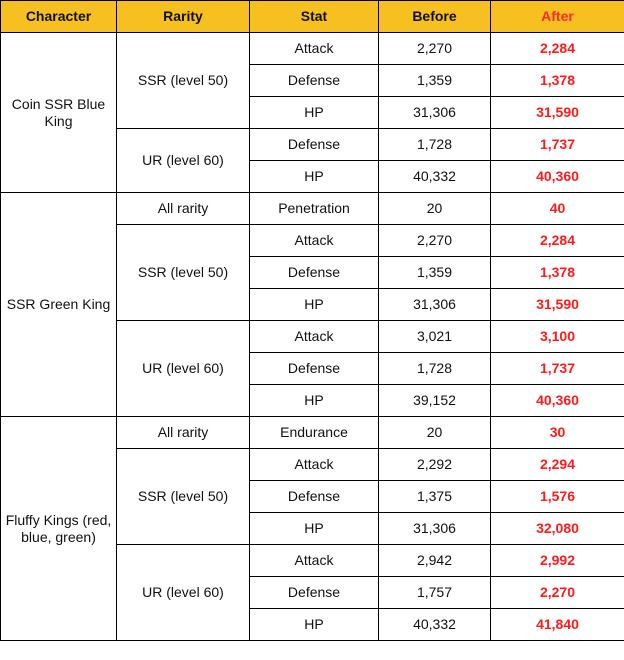  What do you see at coordinates (557, 528) in the screenshot?
I see `after-cell: 32,080` at bounding box center [557, 528].